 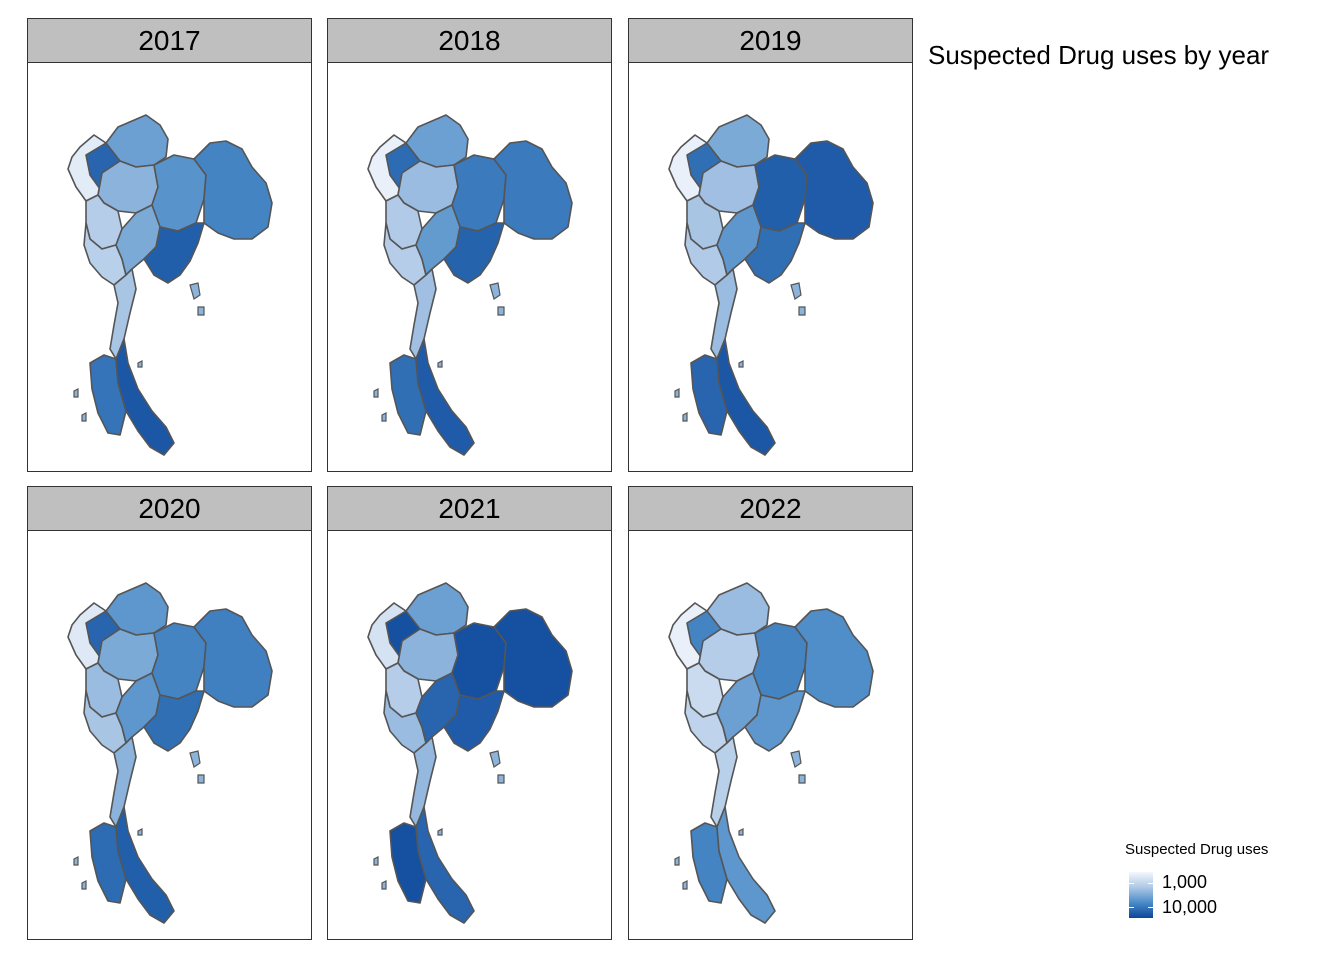 What do you see at coordinates (1141, 895) in the screenshot?
I see `legend-colorbar` at bounding box center [1141, 895].